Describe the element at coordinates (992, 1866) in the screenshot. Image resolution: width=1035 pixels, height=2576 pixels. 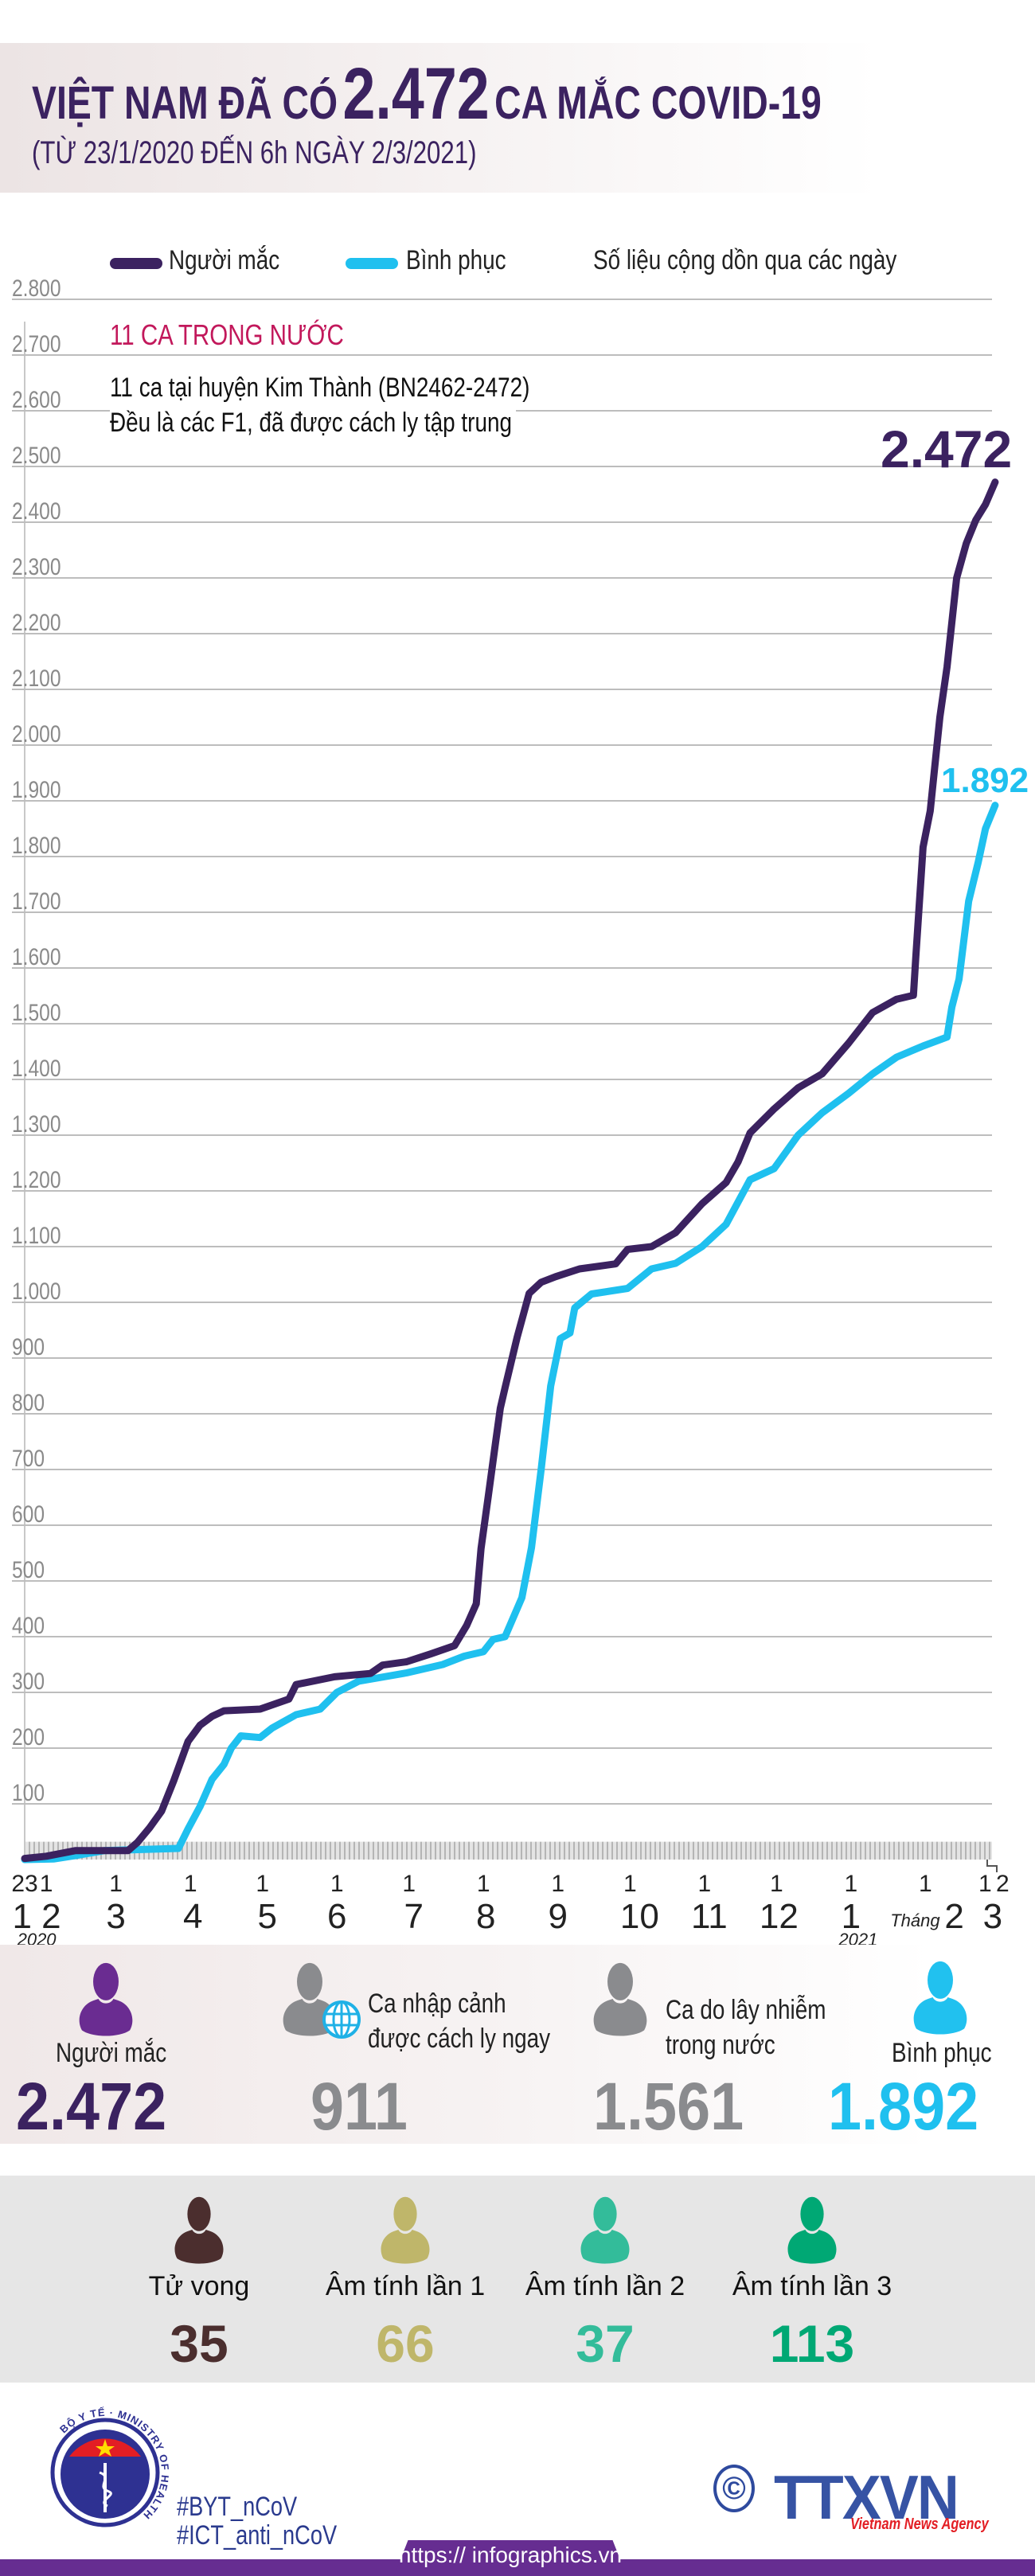
I see `axis-end-mark` at that location.